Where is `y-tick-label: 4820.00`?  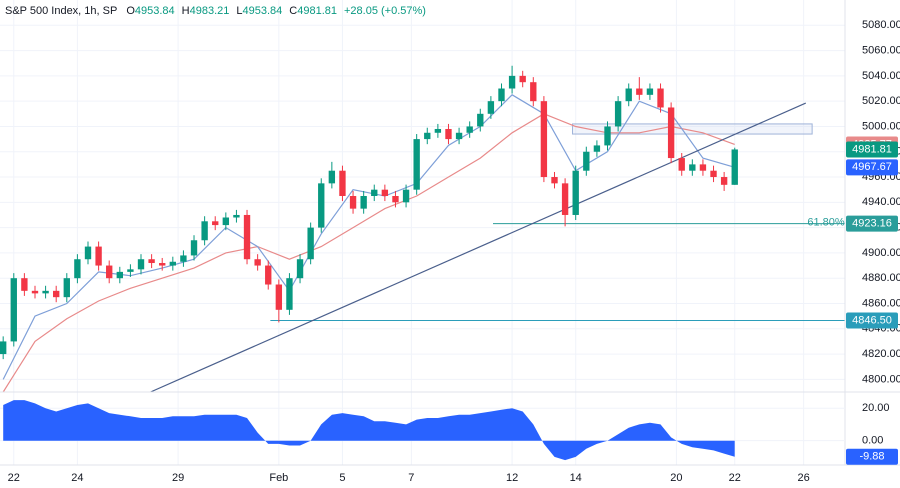 y-tick-label: 4820.00 is located at coordinates (881, 354).